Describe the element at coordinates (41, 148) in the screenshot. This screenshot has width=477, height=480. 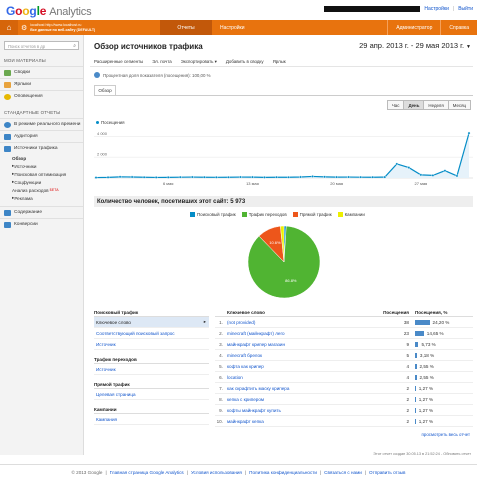
I see `sidebar-item-traffic-sources: Источники трафика` at that location.